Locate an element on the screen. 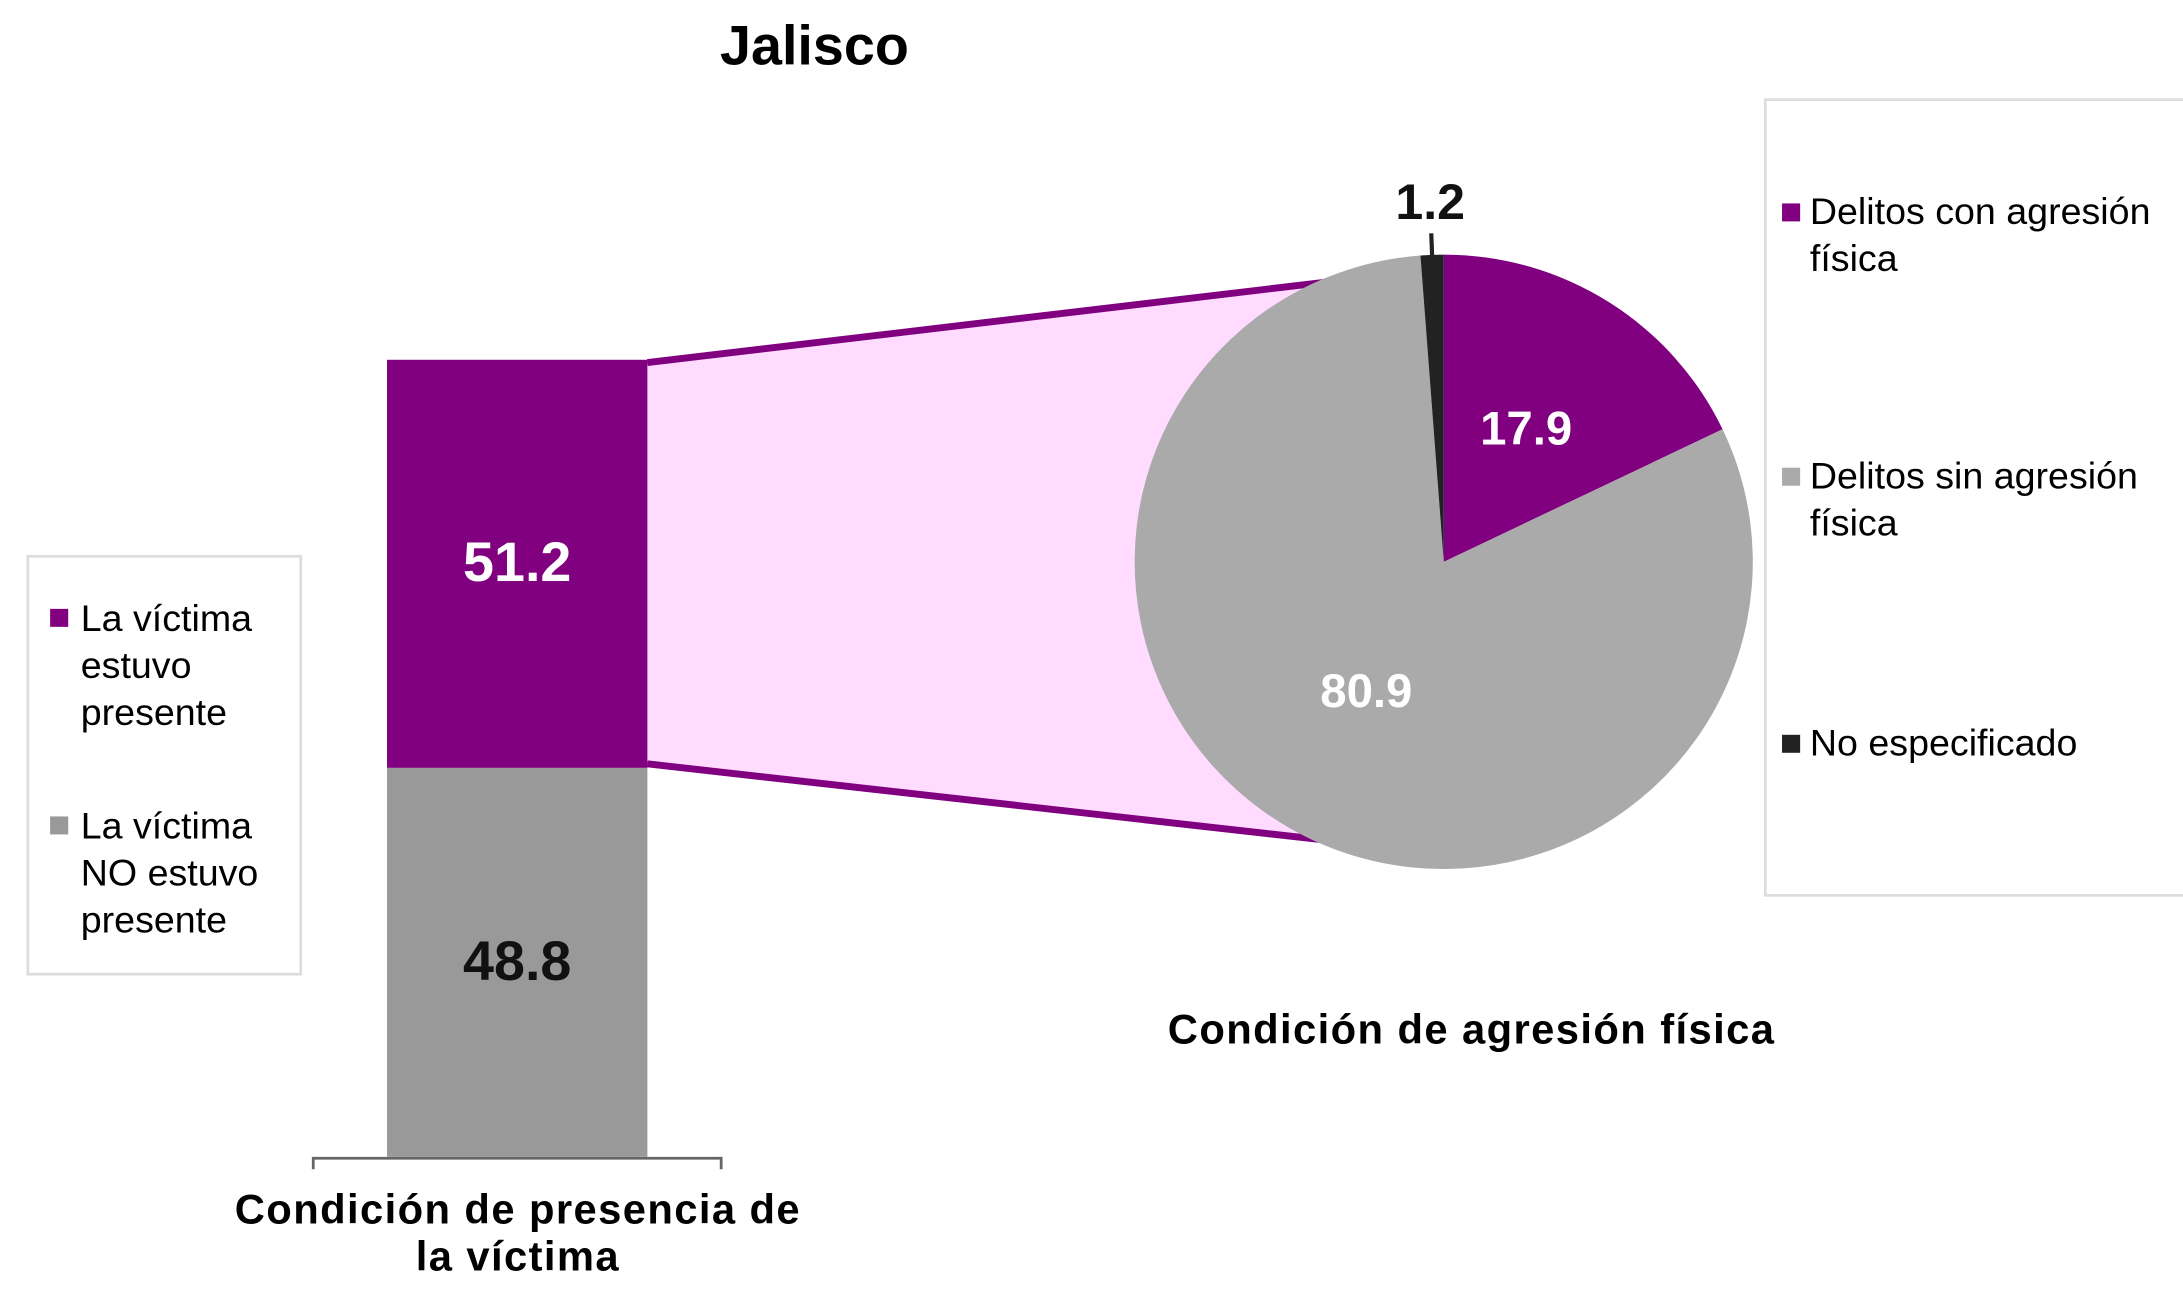  data-label: 48.8 is located at coordinates (517, 961).